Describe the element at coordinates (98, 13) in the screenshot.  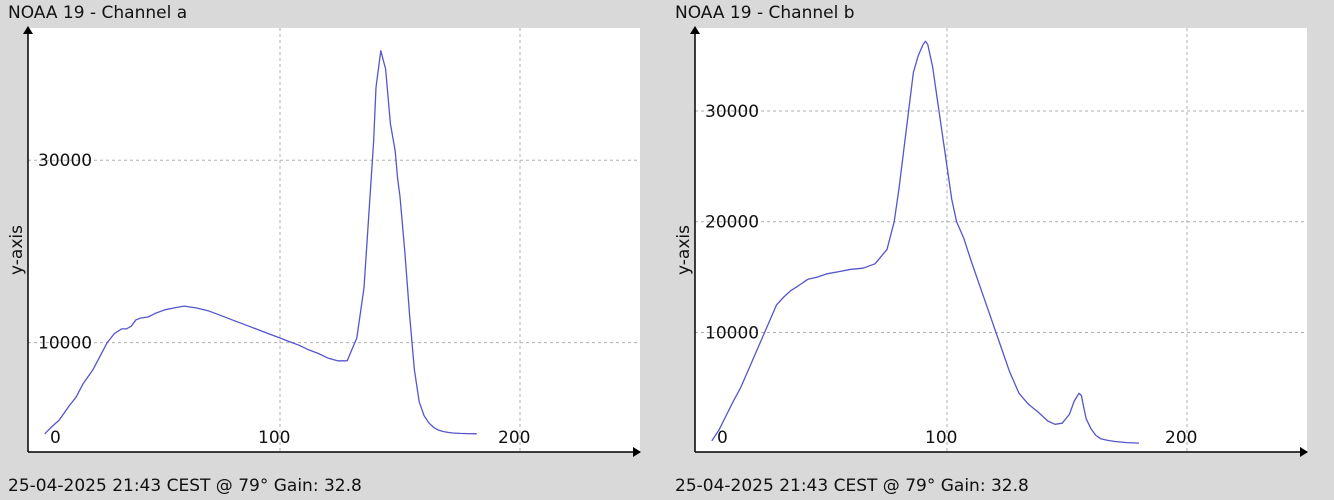
I see `chart-title: NOAA 19 - Channel a` at that location.